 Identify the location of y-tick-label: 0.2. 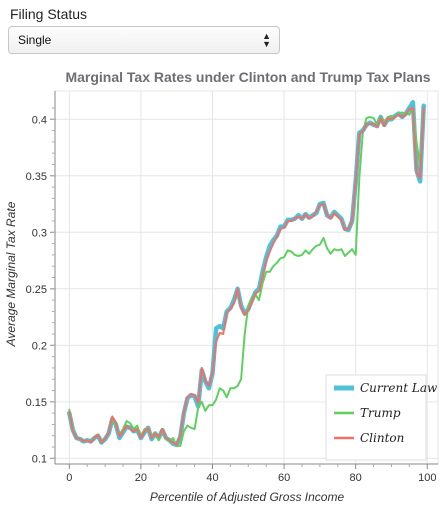
(39, 346).